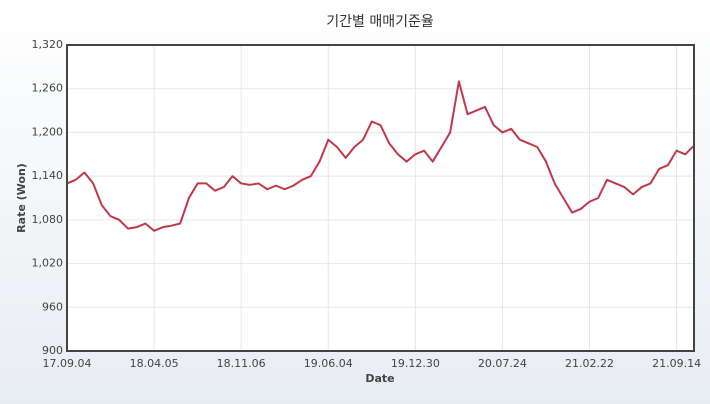  Describe the element at coordinates (67, 363) in the screenshot. I see `x-tick-label: 17.09.04` at that location.